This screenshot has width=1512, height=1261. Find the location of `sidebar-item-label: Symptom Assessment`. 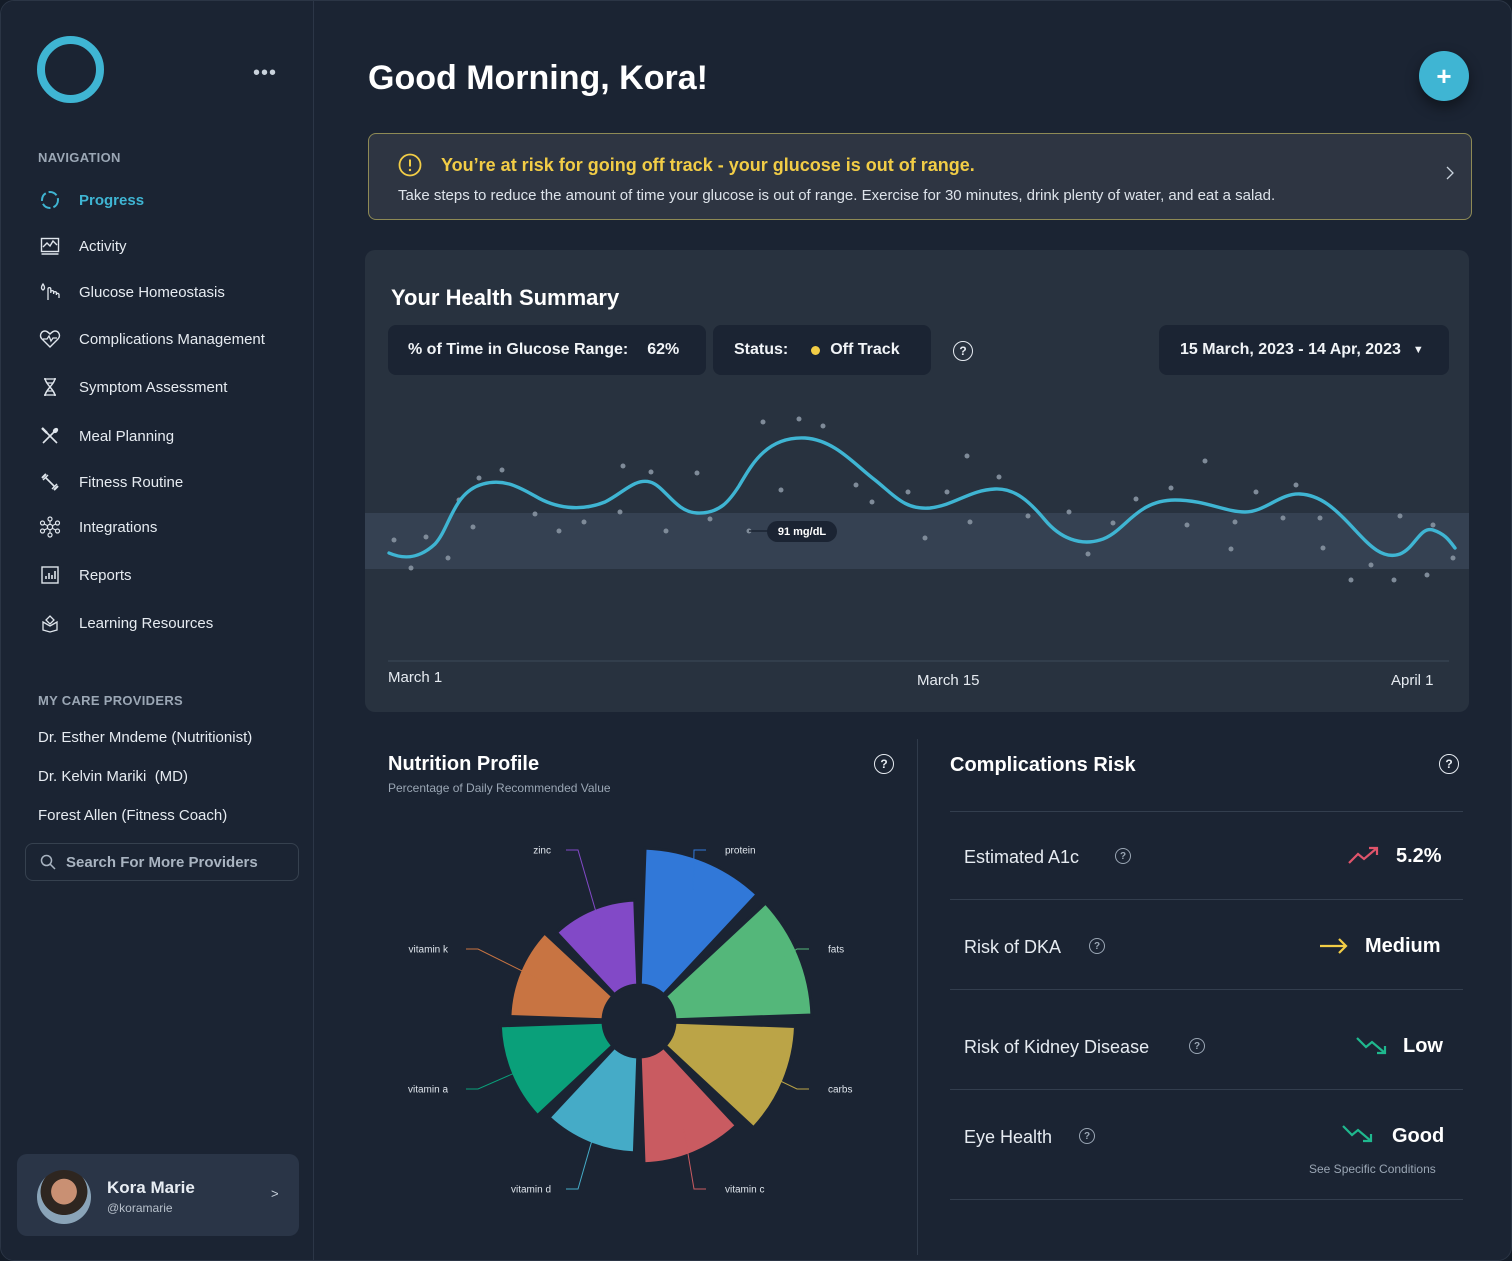

sidebar-item-label: Symptom Assessment is located at coordinates (153, 387).